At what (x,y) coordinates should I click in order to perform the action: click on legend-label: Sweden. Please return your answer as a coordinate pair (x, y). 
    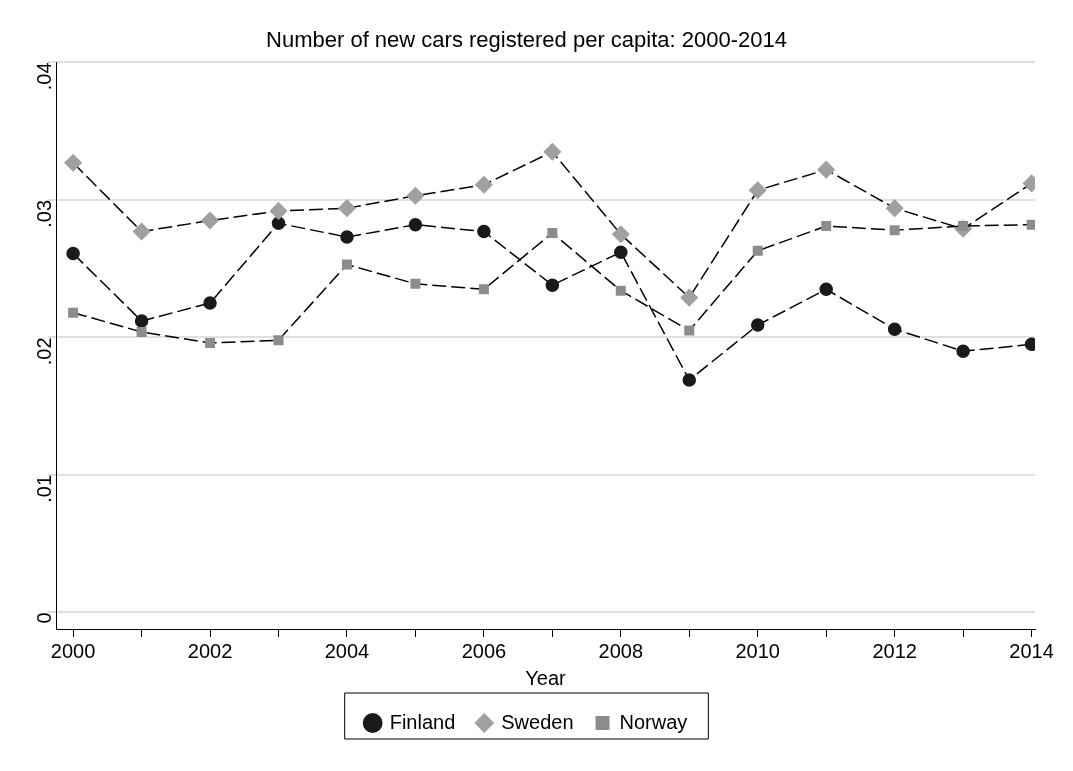
    Looking at the image, I should click on (537, 721).